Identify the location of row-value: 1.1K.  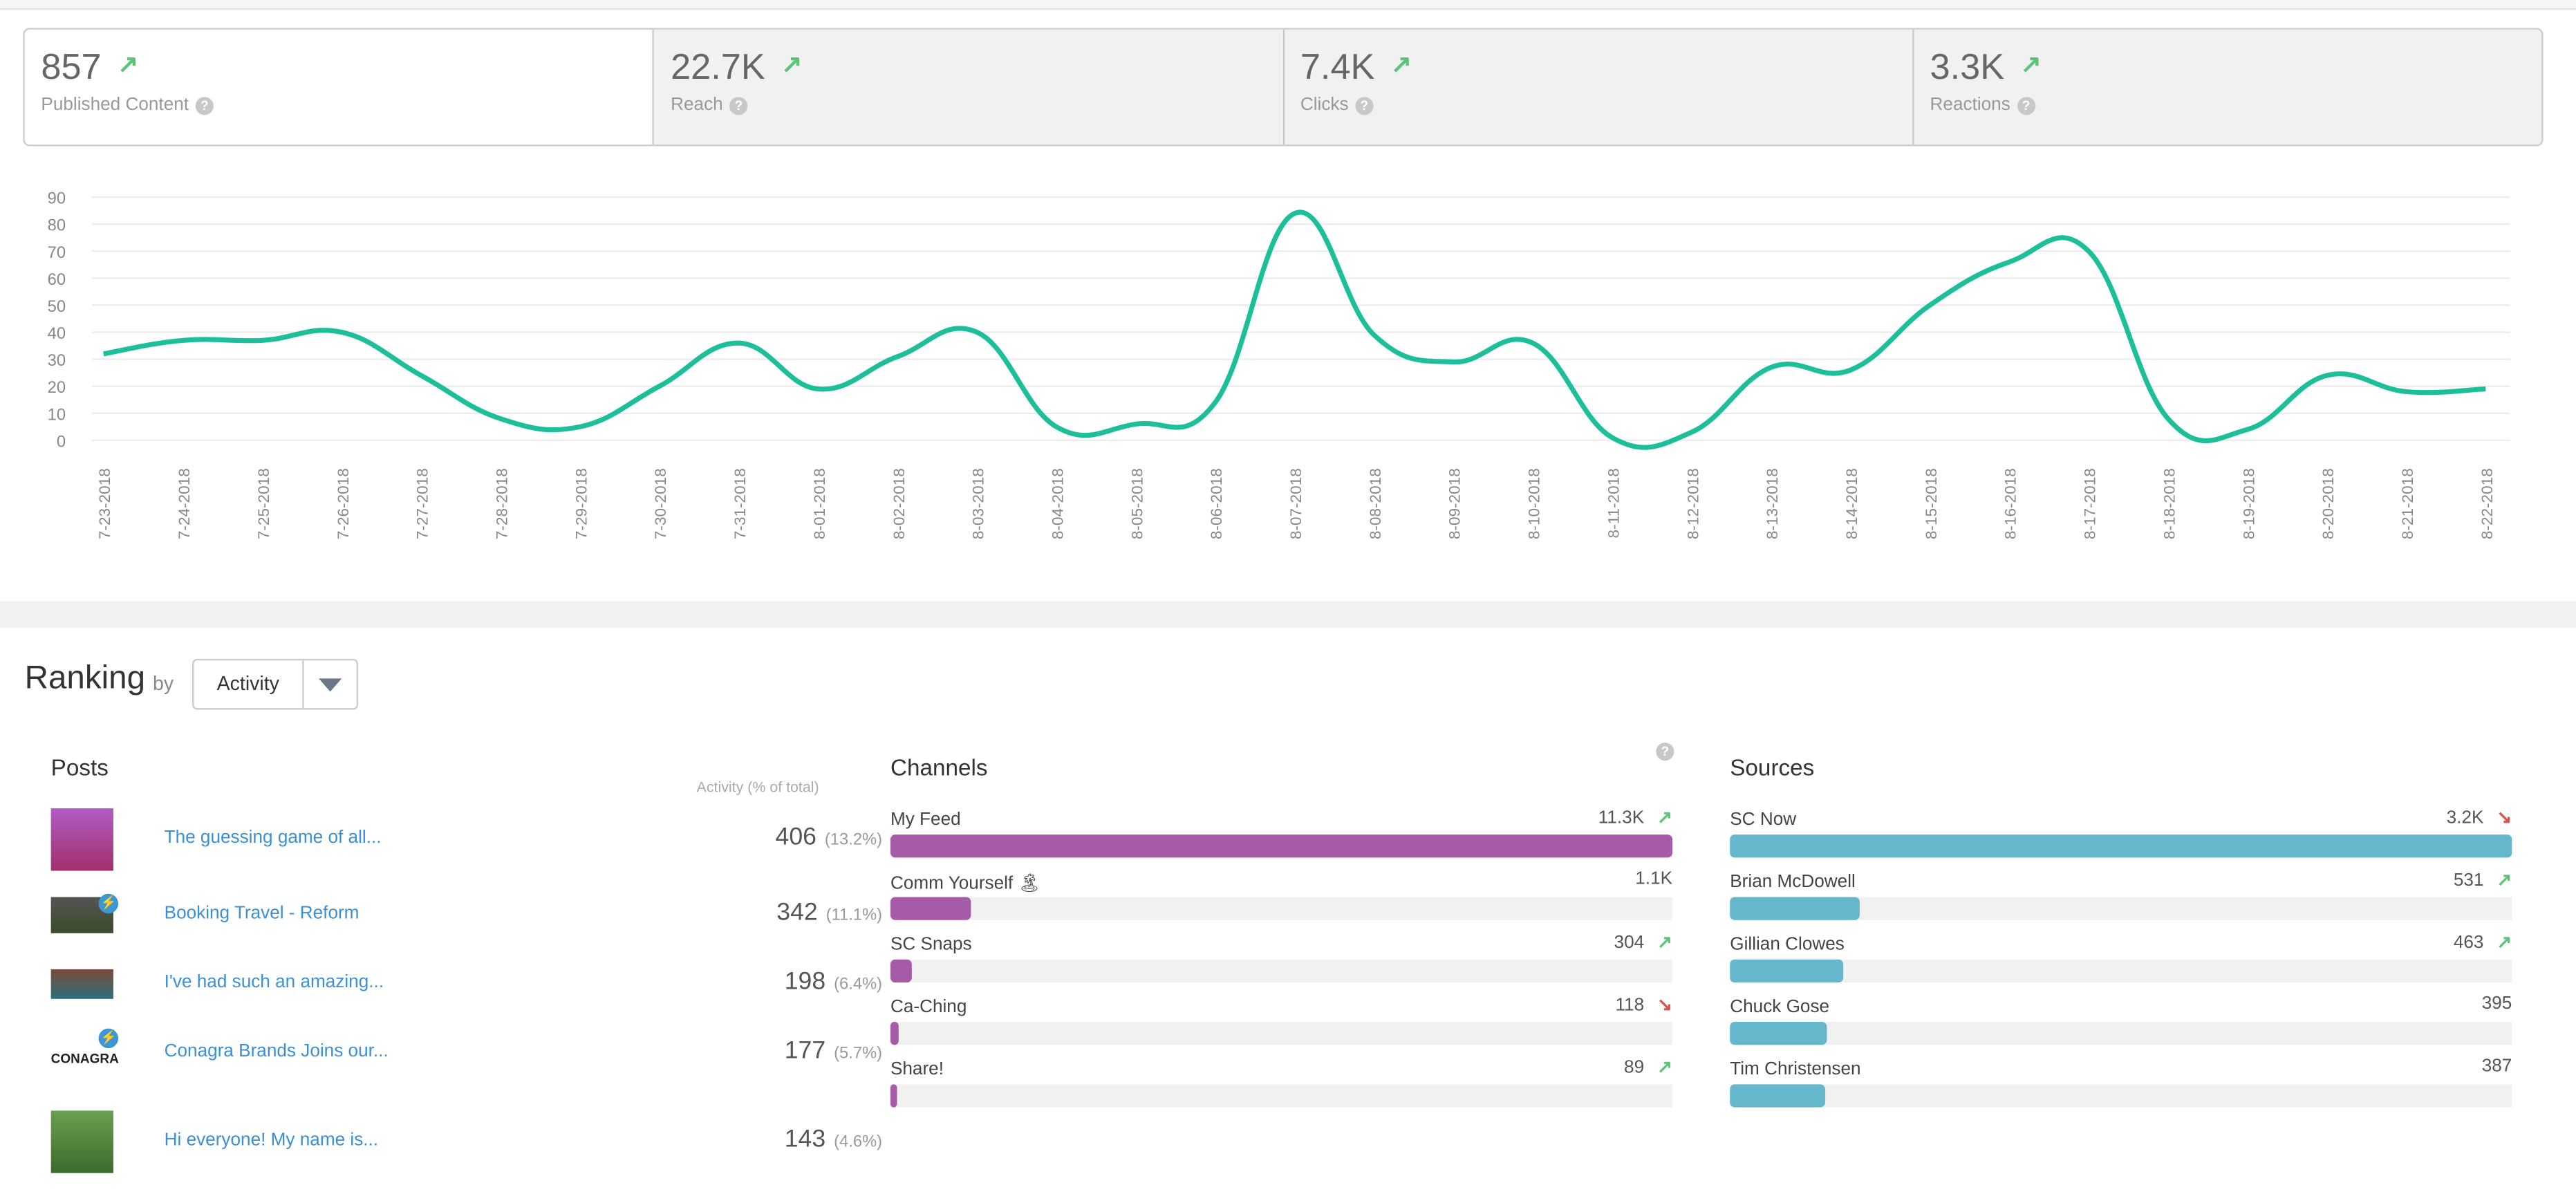
(1654, 879).